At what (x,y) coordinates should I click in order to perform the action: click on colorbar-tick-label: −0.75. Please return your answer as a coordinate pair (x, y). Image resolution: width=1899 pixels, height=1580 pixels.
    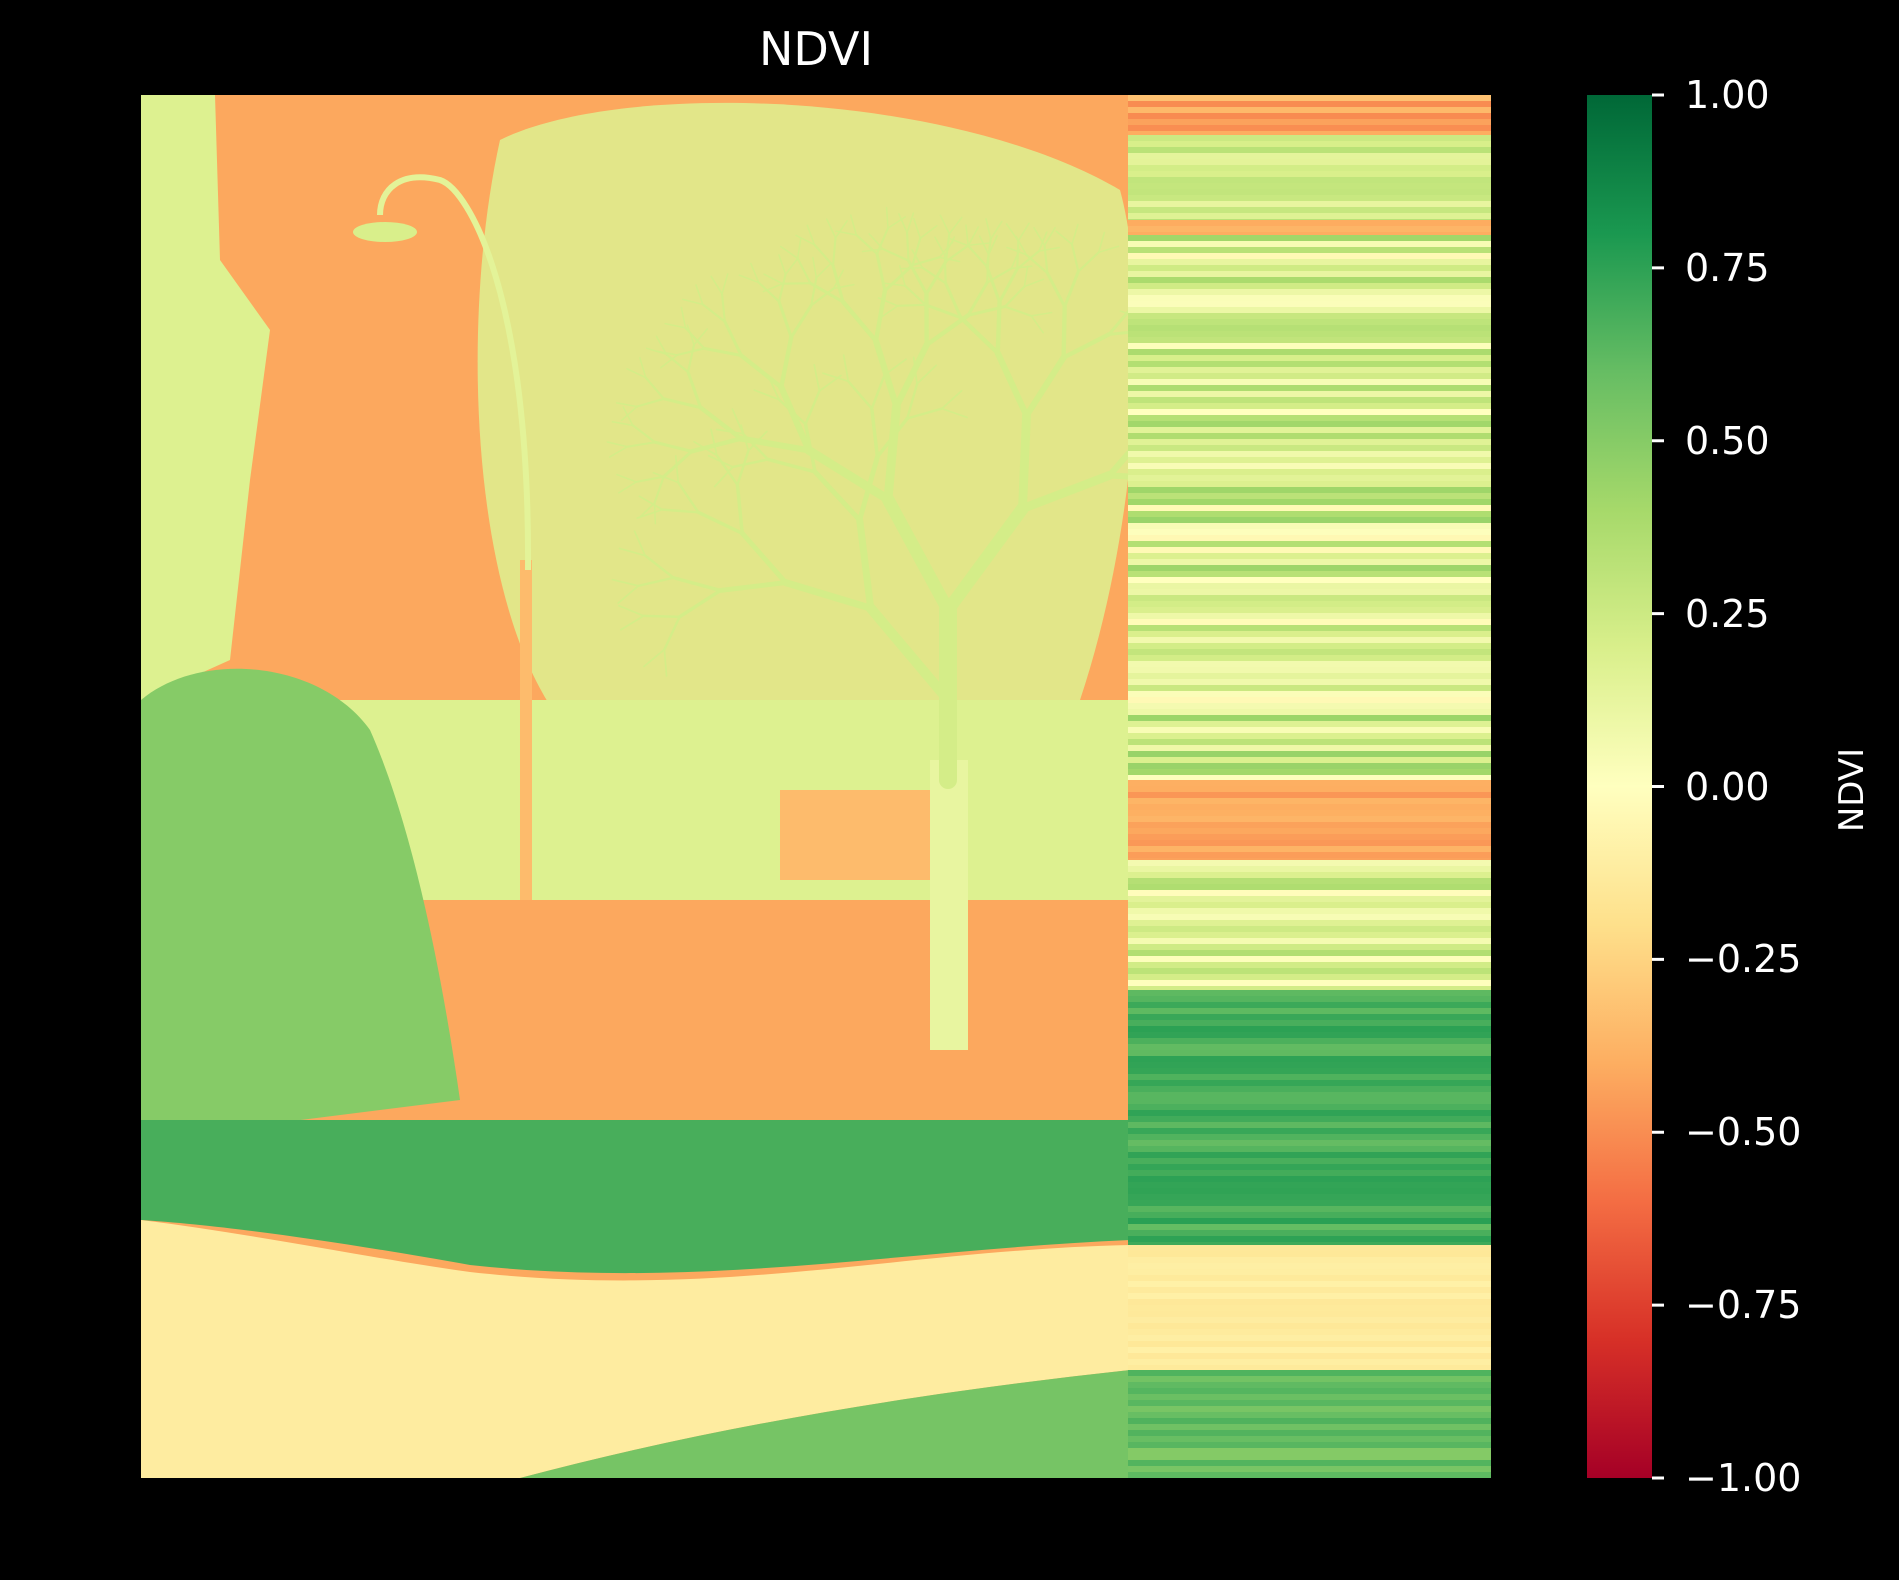
    Looking at the image, I should click on (1743, 1305).